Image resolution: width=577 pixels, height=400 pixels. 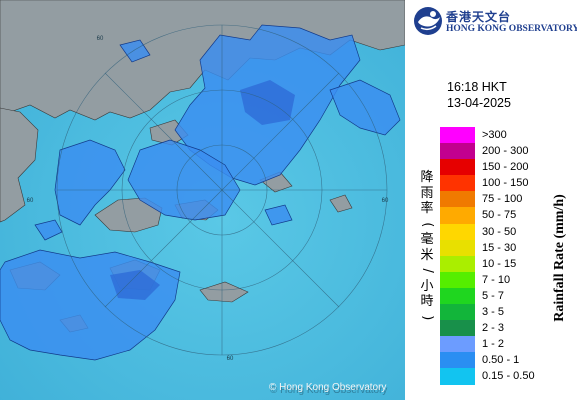 What do you see at coordinates (19, 165) in the screenshot?
I see `mainland-west` at bounding box center [19, 165].